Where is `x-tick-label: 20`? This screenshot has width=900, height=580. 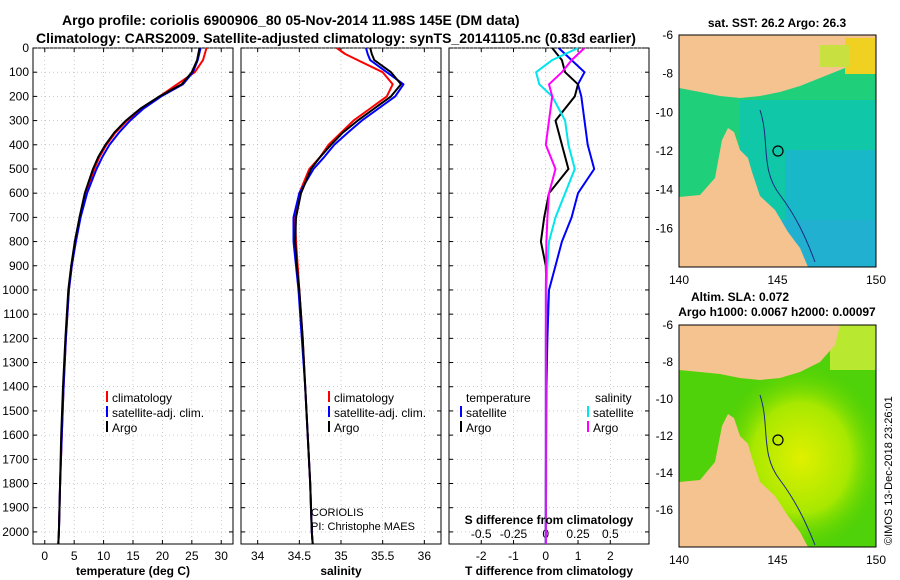 x-tick-label: 20 is located at coordinates (163, 556).